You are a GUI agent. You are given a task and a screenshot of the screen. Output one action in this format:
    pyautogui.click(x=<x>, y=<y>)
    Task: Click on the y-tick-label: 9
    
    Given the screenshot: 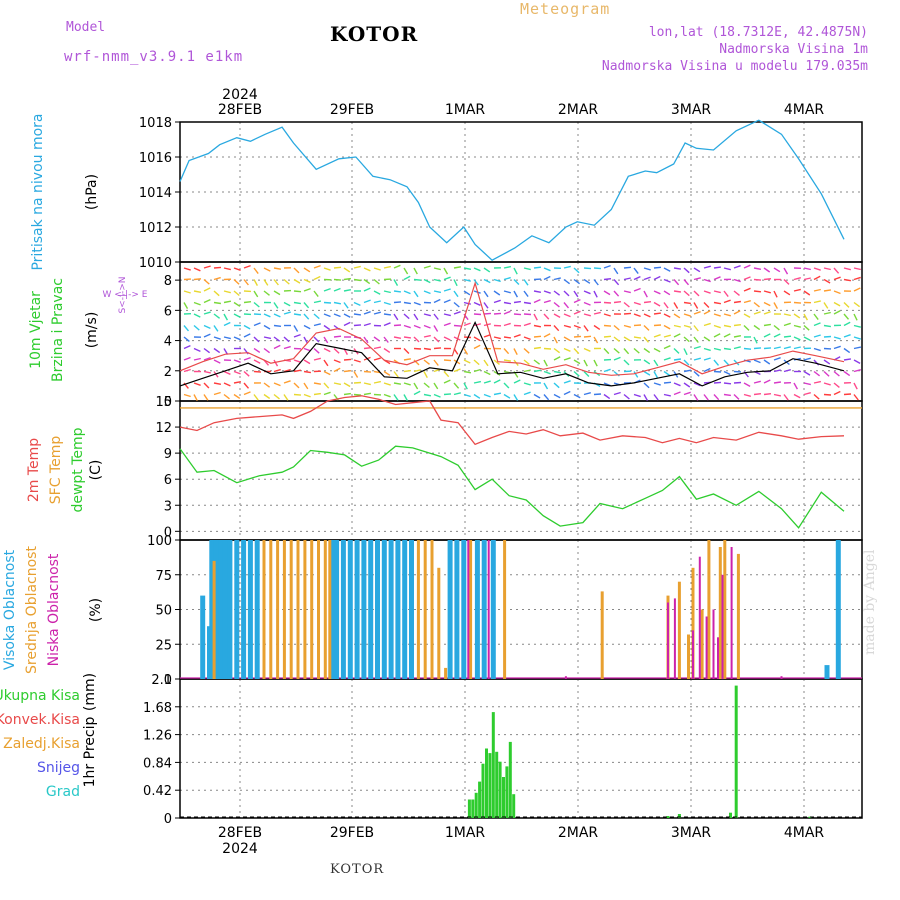 What is the action you would take?
    pyautogui.click(x=168, y=454)
    